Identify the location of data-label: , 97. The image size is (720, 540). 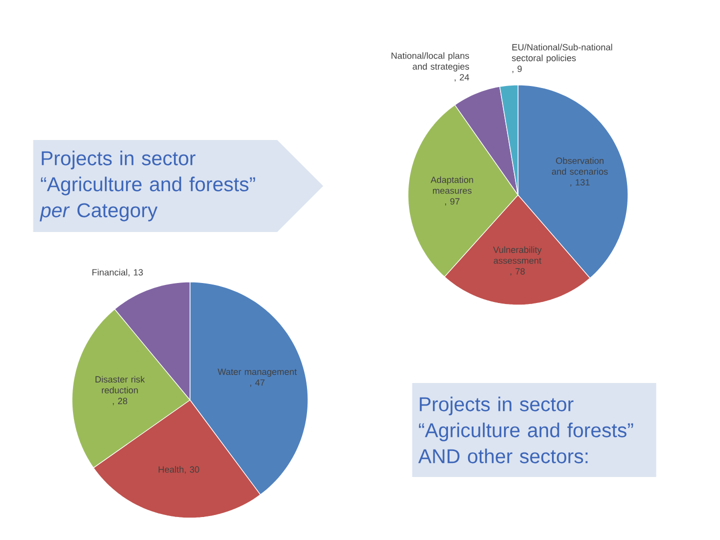
(452, 202).